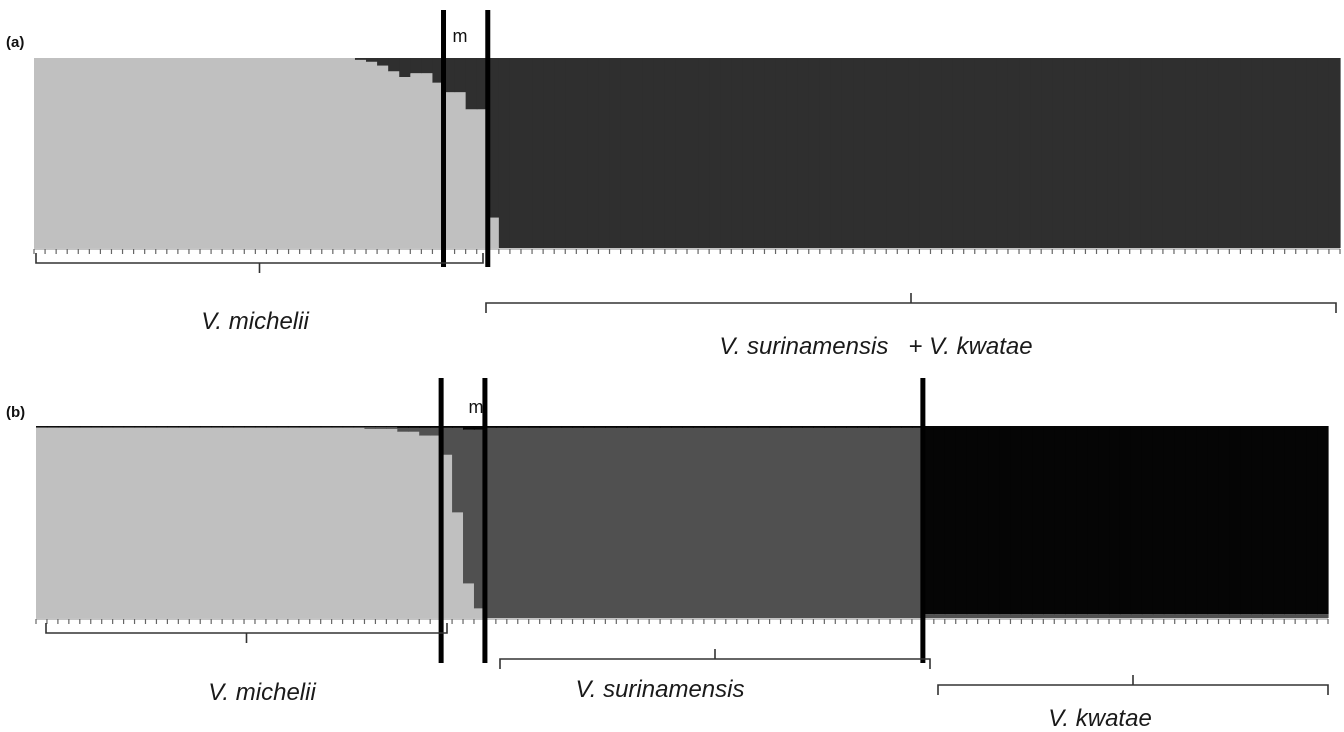 The image size is (1344, 732). What do you see at coordinates (255, 321) in the screenshot?
I see `group-label-a-michelii: V. michelii` at bounding box center [255, 321].